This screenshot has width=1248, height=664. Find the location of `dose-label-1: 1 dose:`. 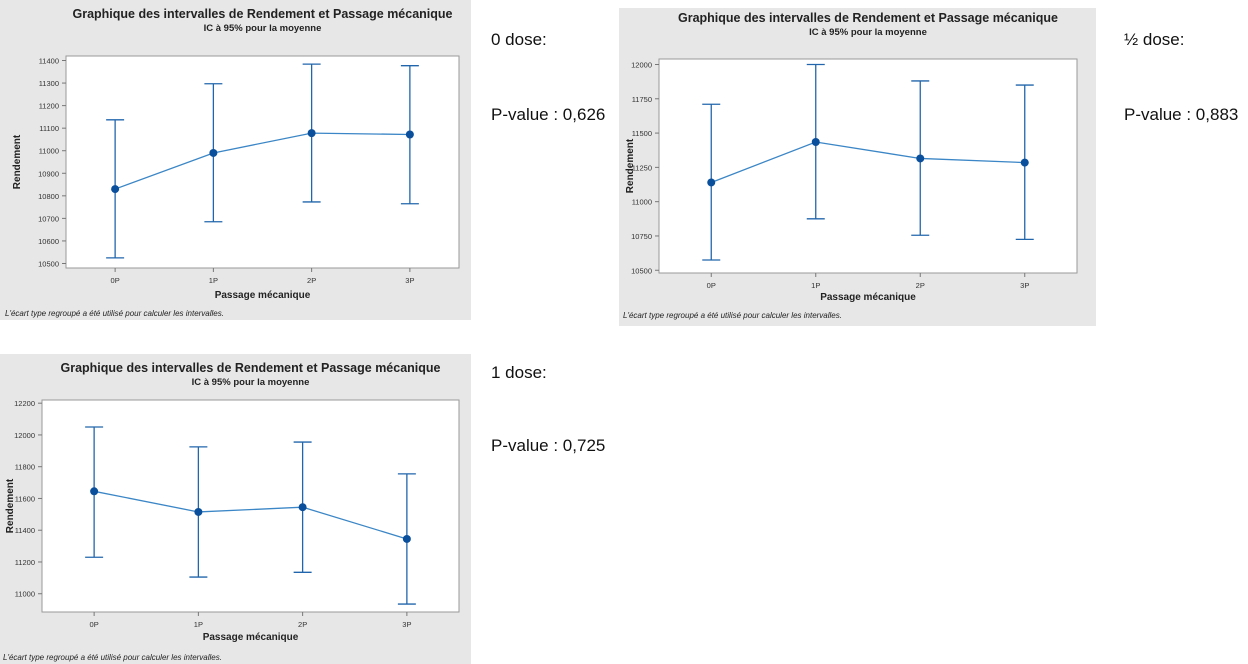

dose-label-1: 1 dose: is located at coordinates (519, 372).